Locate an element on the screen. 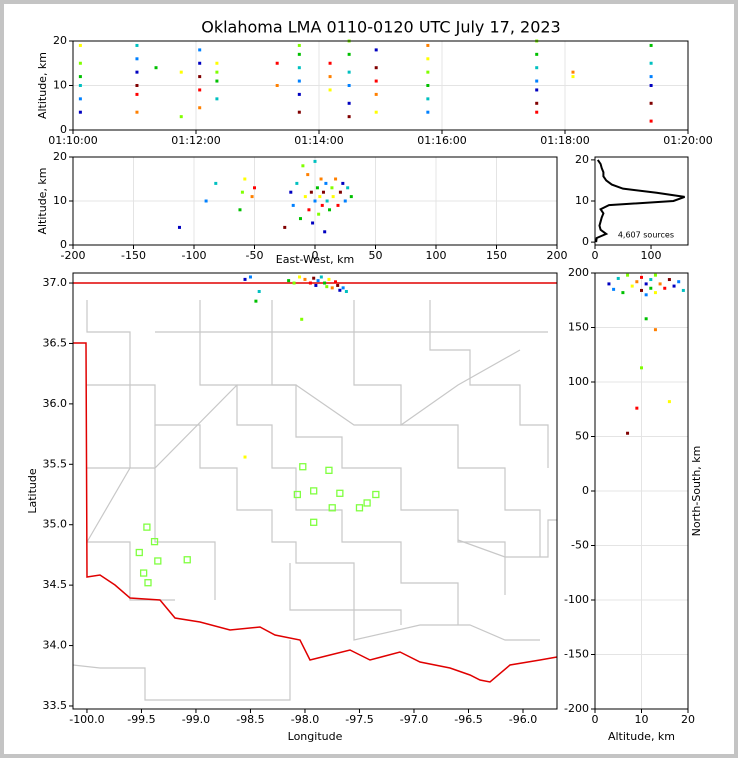  x-tick-label: 50 is located at coordinates (376, 255).